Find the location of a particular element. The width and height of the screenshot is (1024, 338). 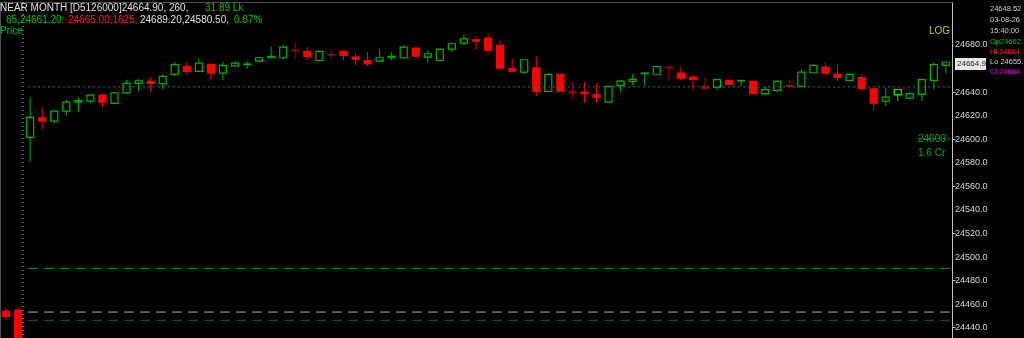

annotation: 31.89 Lk is located at coordinates (225, 7).